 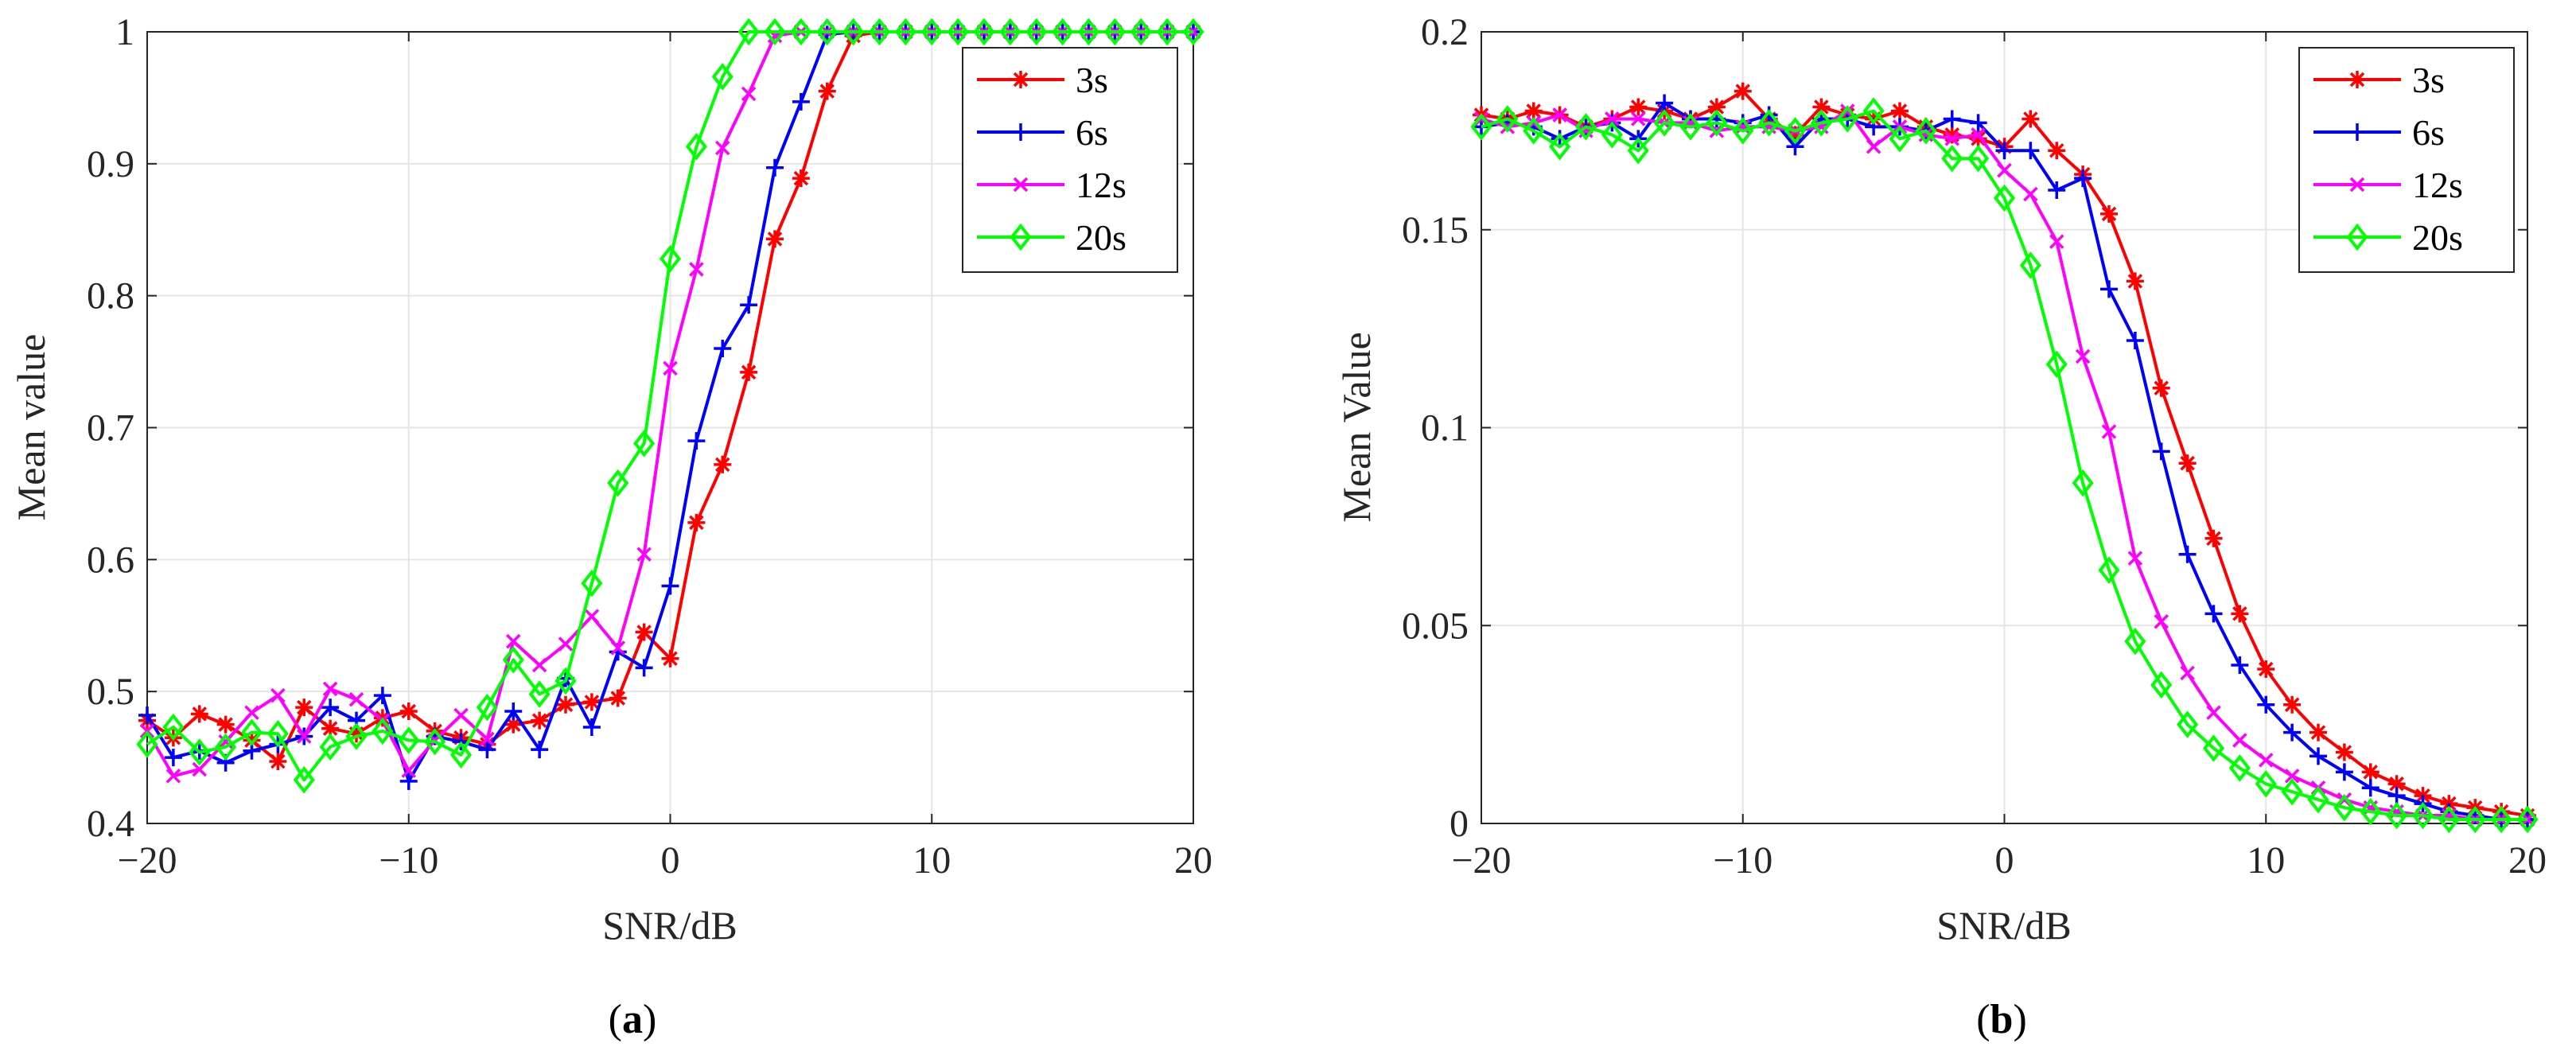 I want to click on legend-marker-20s, so click(x=2357, y=237).